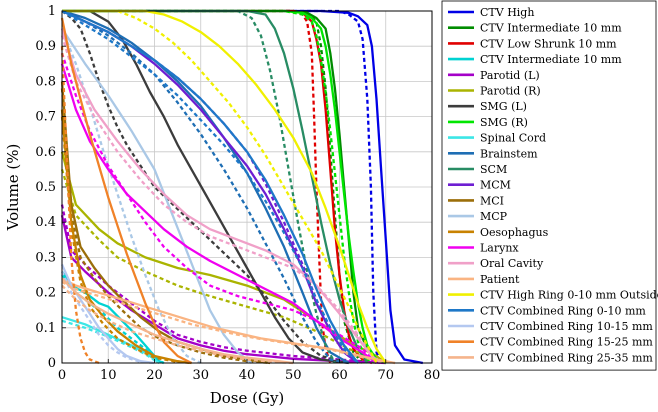 The height and width of the screenshot is (412, 658). Describe the element at coordinates (200, 375) in the screenshot. I see `x-tick-label: 30` at that location.